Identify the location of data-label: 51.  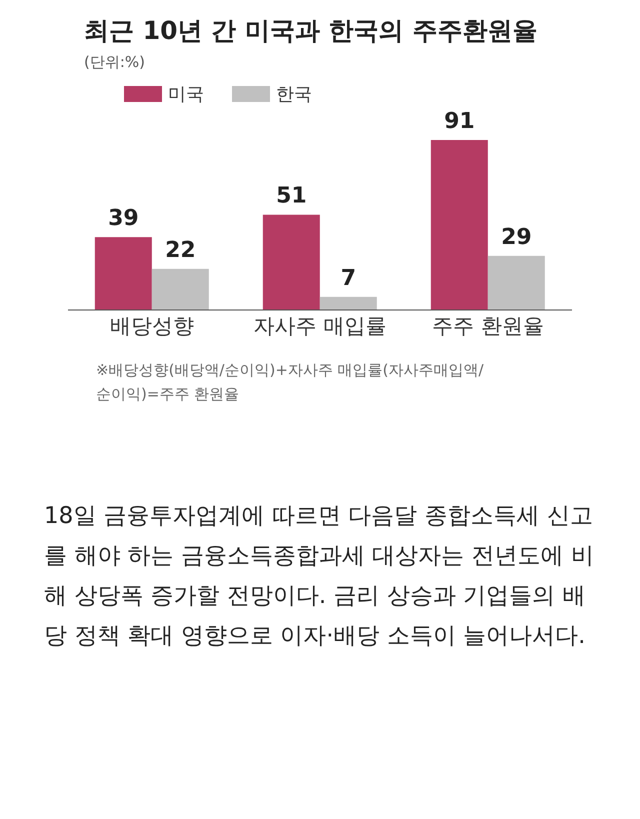
(291, 196).